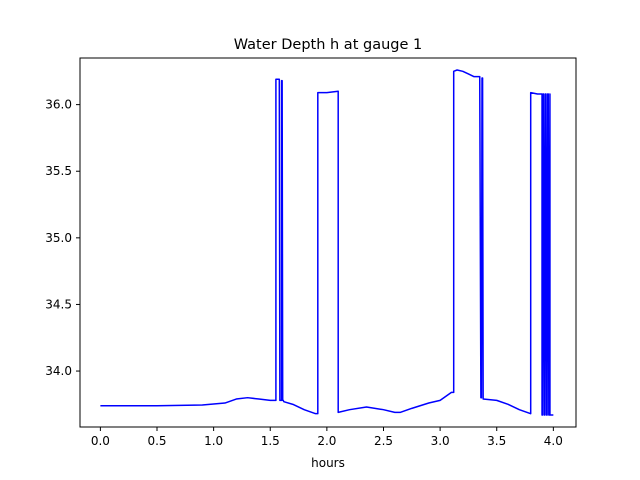 The width and height of the screenshot is (640, 480). Describe the element at coordinates (58, 371) in the screenshot. I see `y-tick-label: 34.0` at that location.